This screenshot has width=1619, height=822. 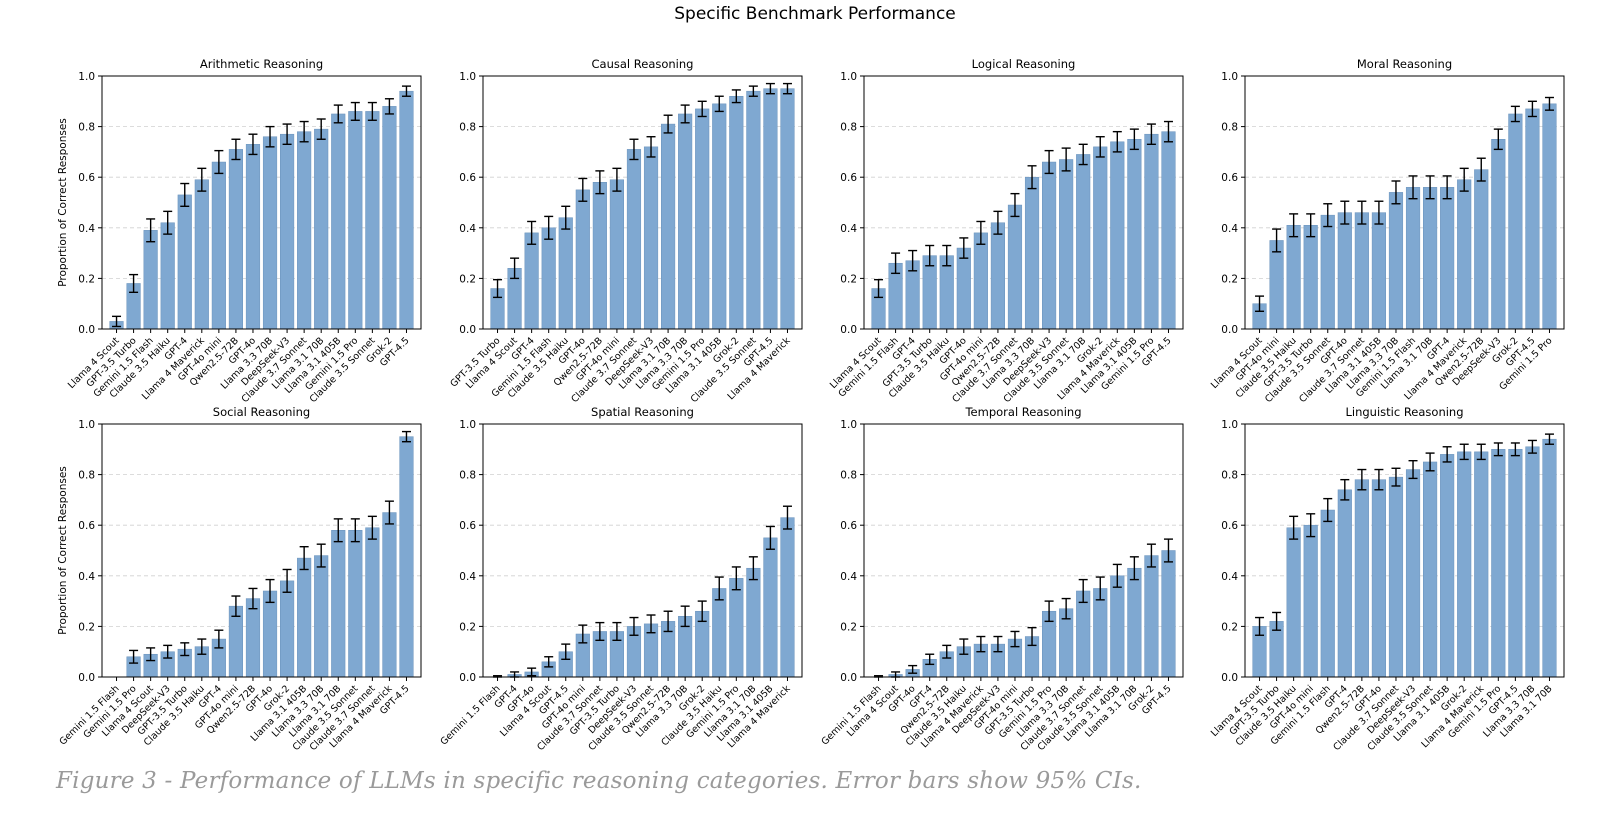 What do you see at coordinates (261, 64) in the screenshot?
I see `chart-title: Arithmetic Reasoning` at bounding box center [261, 64].